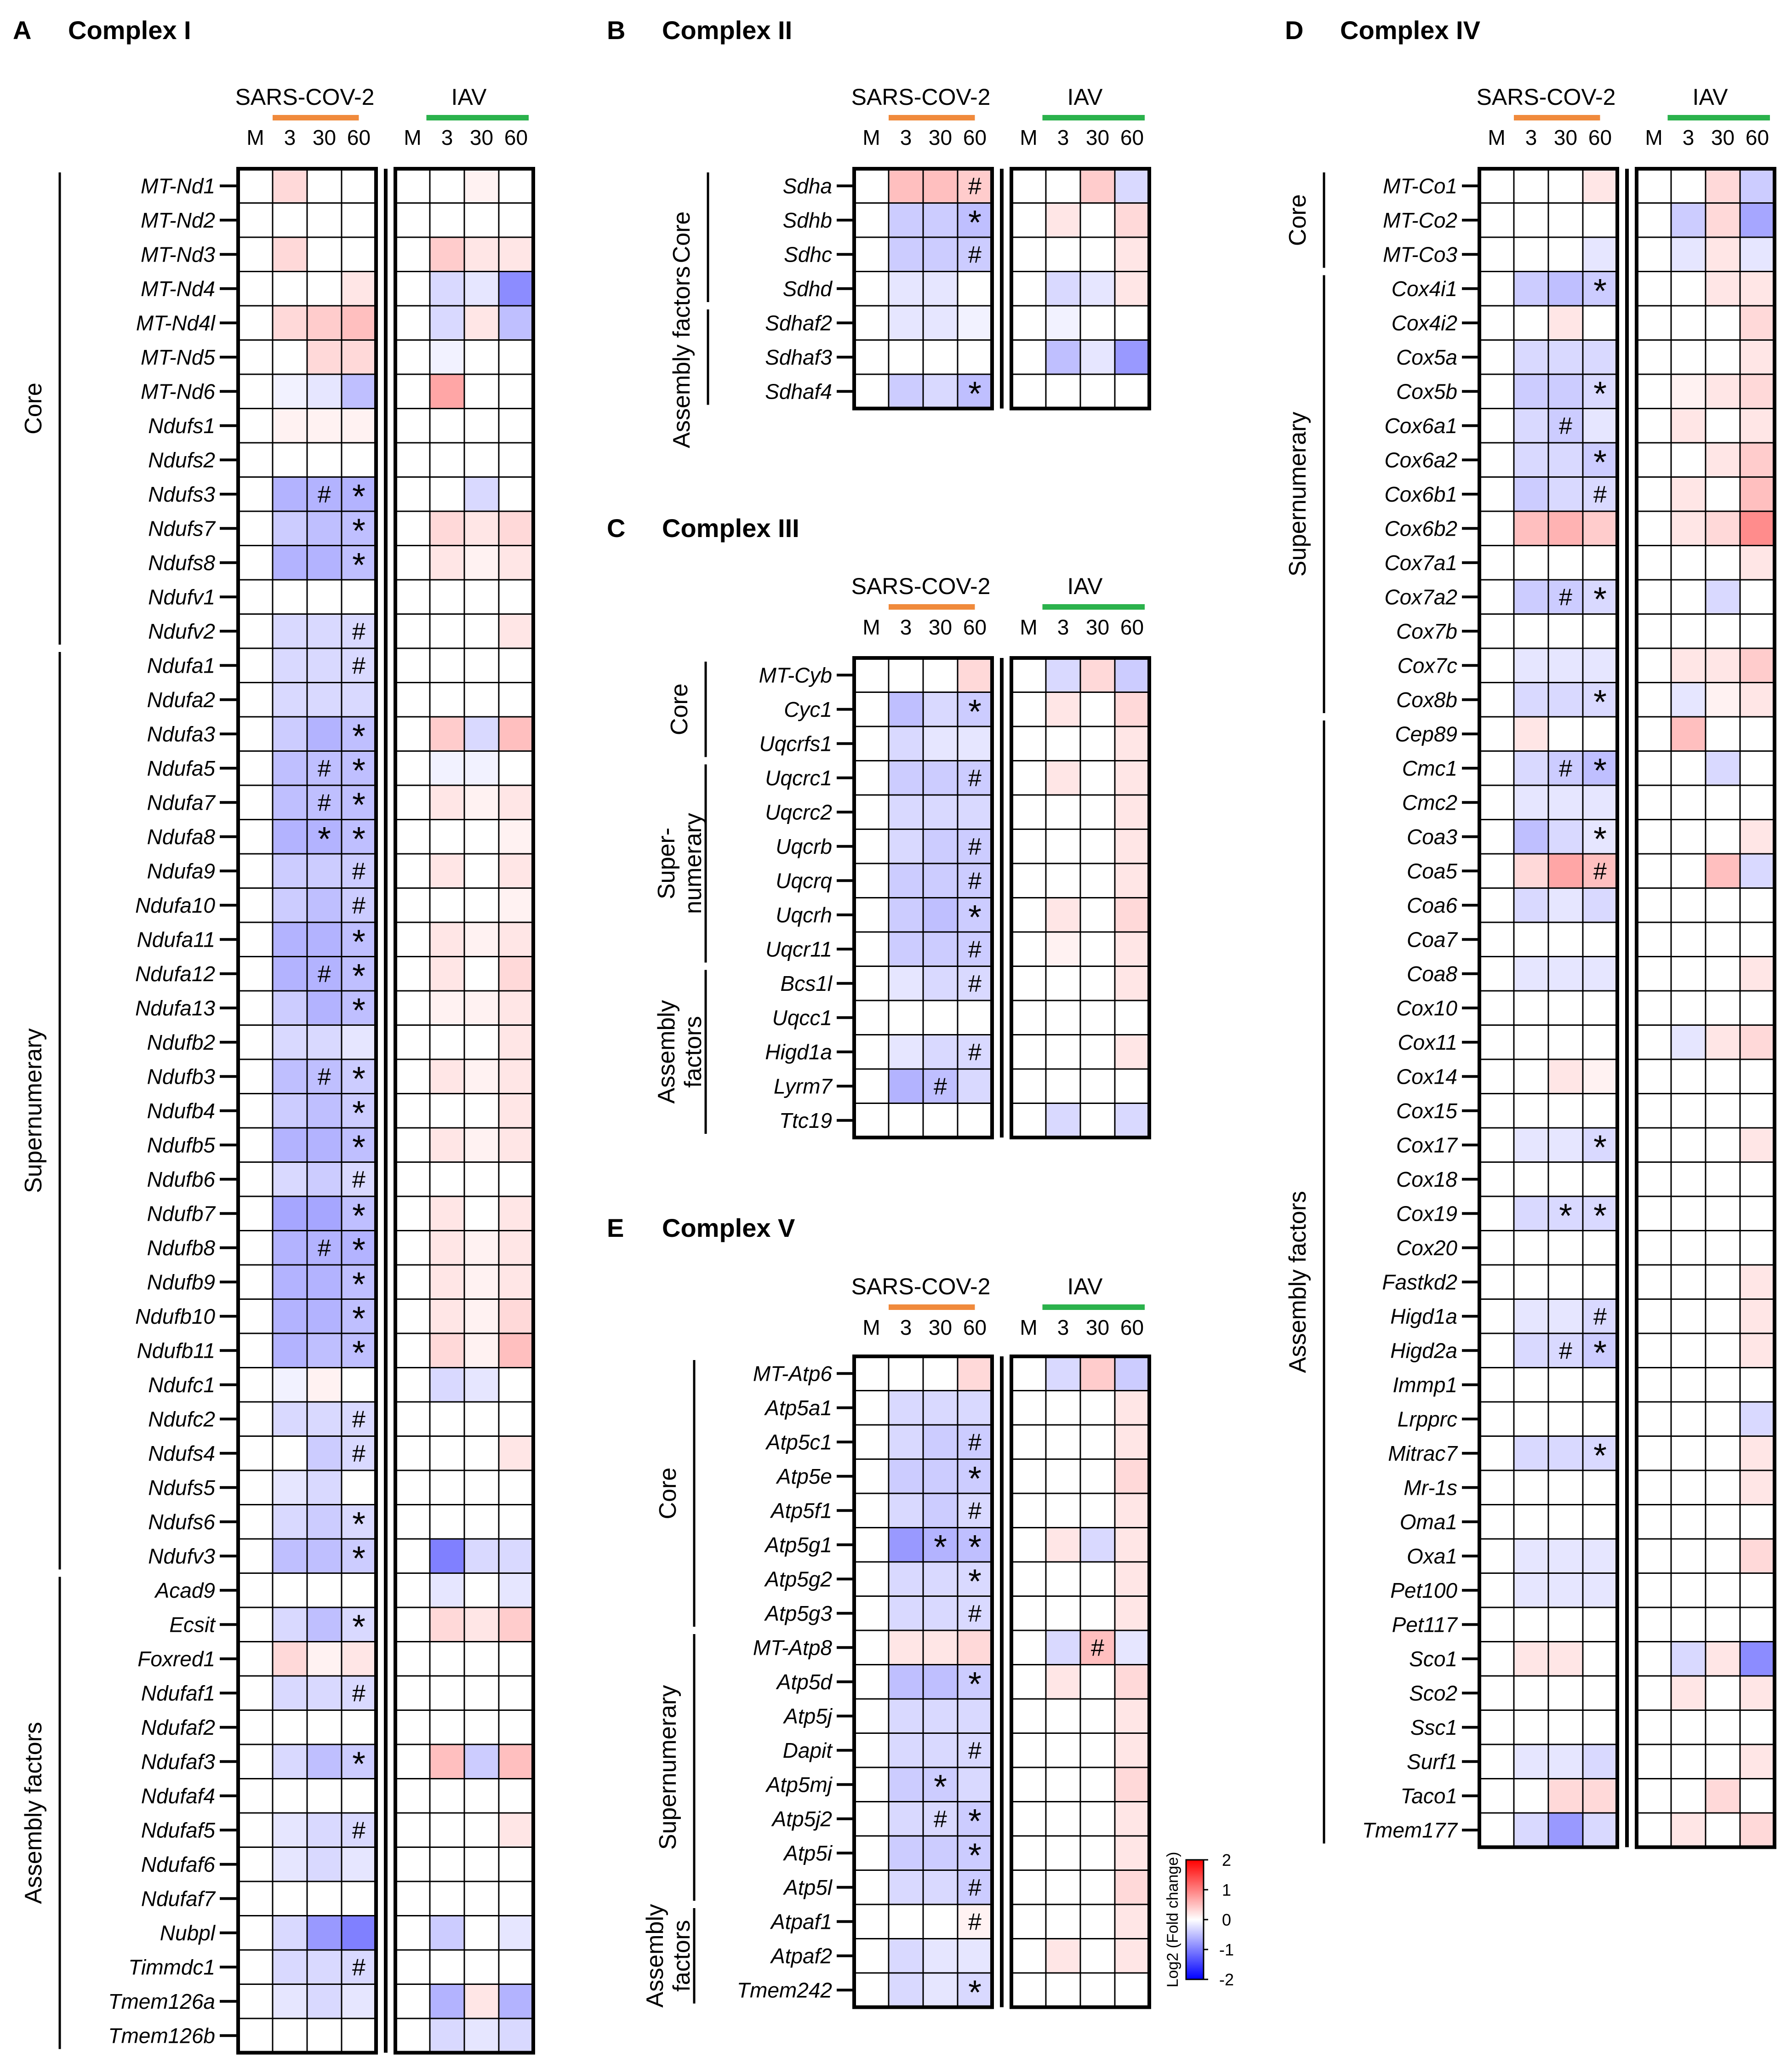 Image resolution: width=1792 pixels, height=2058 pixels. I want to click on panel-letter: B, so click(616, 30).